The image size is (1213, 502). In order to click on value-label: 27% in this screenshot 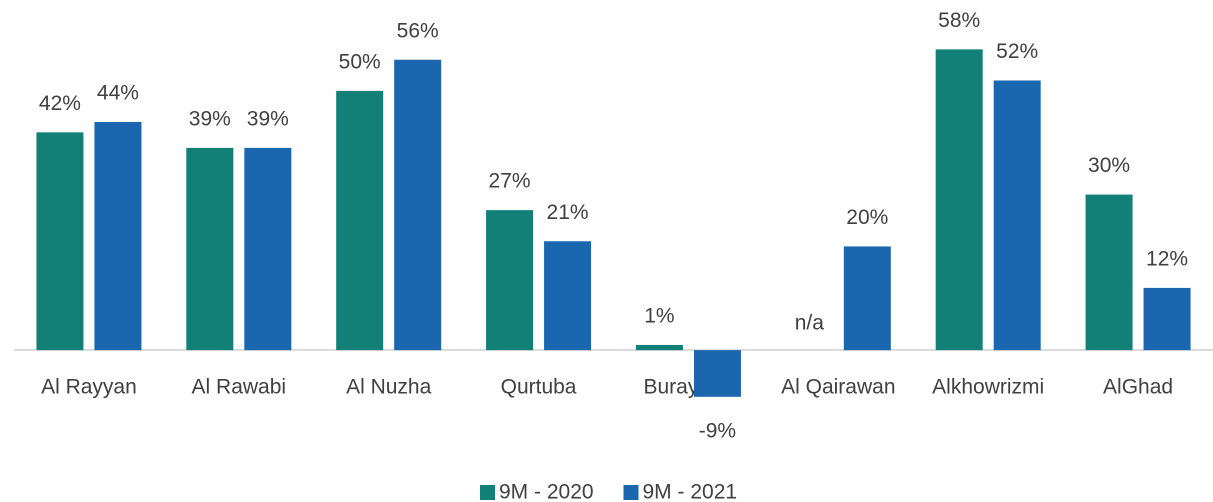, I will do `click(510, 181)`.